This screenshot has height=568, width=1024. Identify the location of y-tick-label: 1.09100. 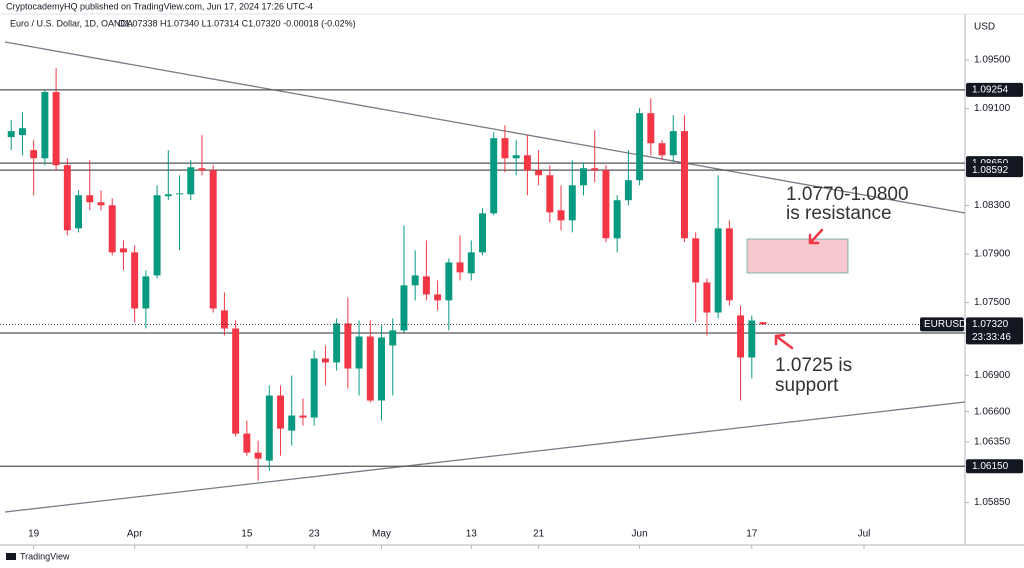
(992, 108).